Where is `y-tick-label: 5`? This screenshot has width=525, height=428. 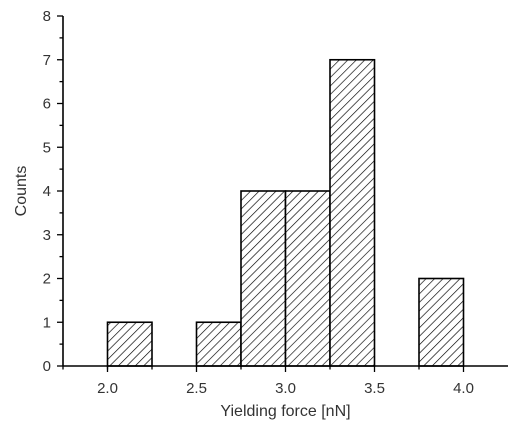
y-tick-label: 5 is located at coordinates (47, 147).